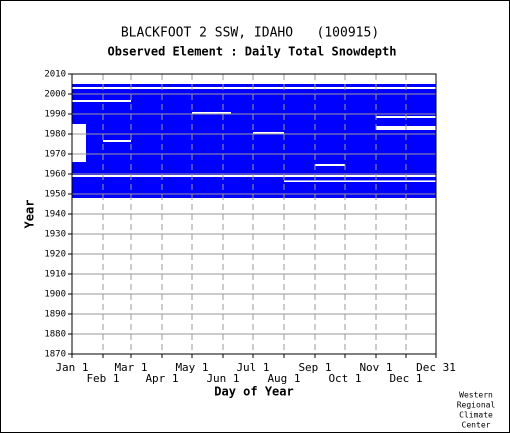  Describe the element at coordinates (55, 255) in the screenshot. I see `y-tick-label: 1920` at that location.